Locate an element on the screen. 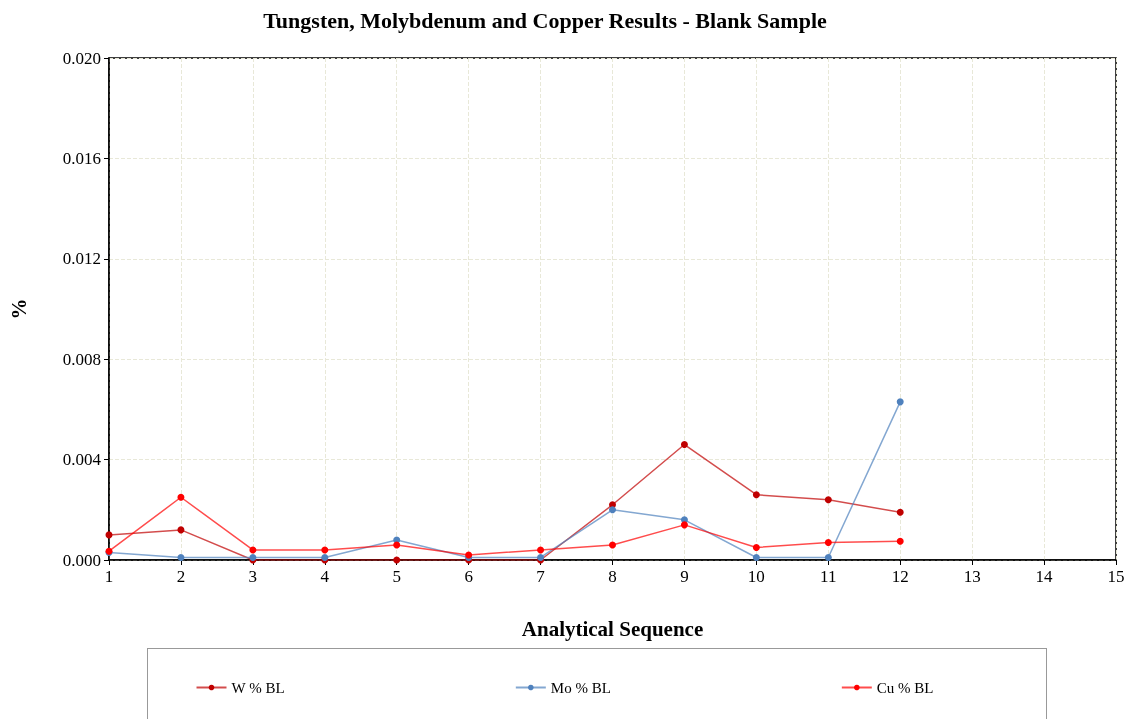 The width and height of the screenshot is (1129, 719). y-tick-label: 0.008 is located at coordinates (81, 359).